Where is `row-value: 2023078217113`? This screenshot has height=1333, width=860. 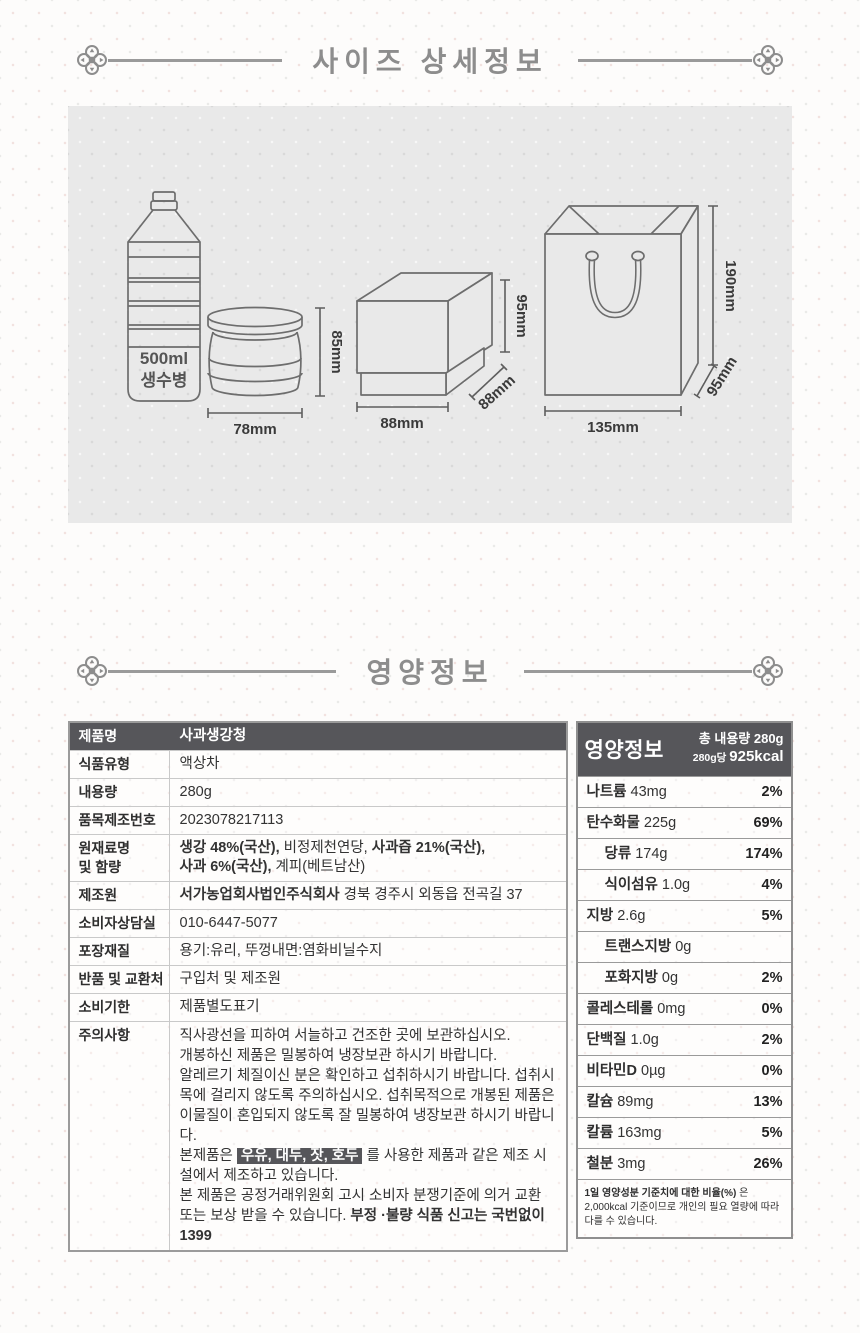
row-value: 2023078217113 is located at coordinates (231, 820).